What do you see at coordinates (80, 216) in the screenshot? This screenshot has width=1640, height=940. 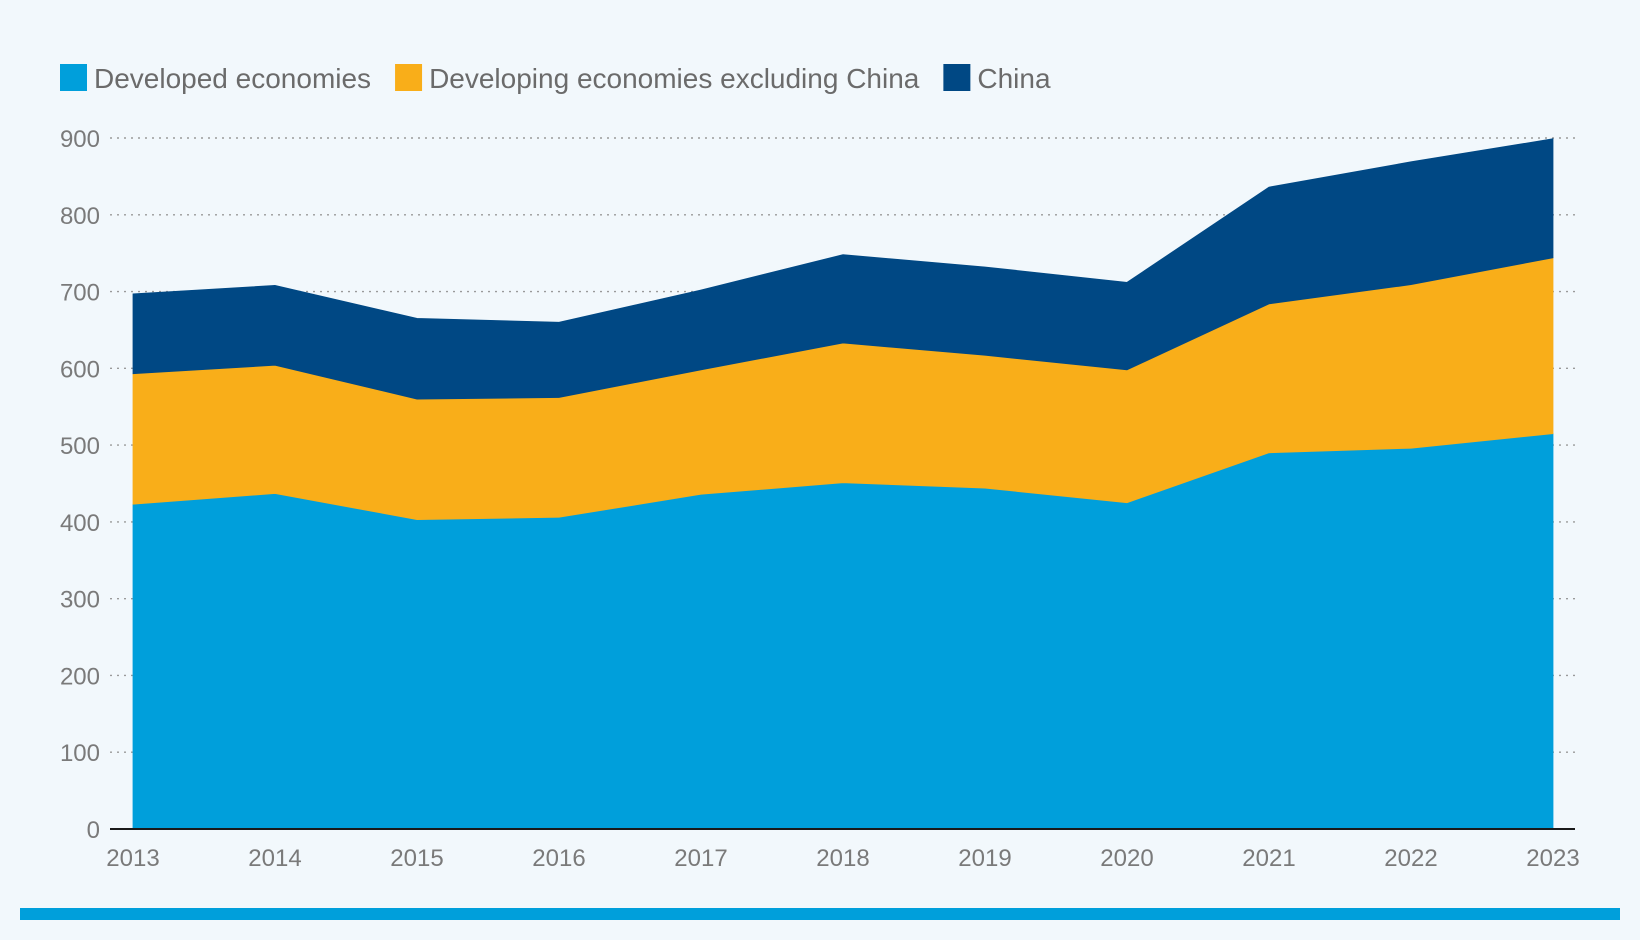 I see `y-tick-label: 800` at bounding box center [80, 216].